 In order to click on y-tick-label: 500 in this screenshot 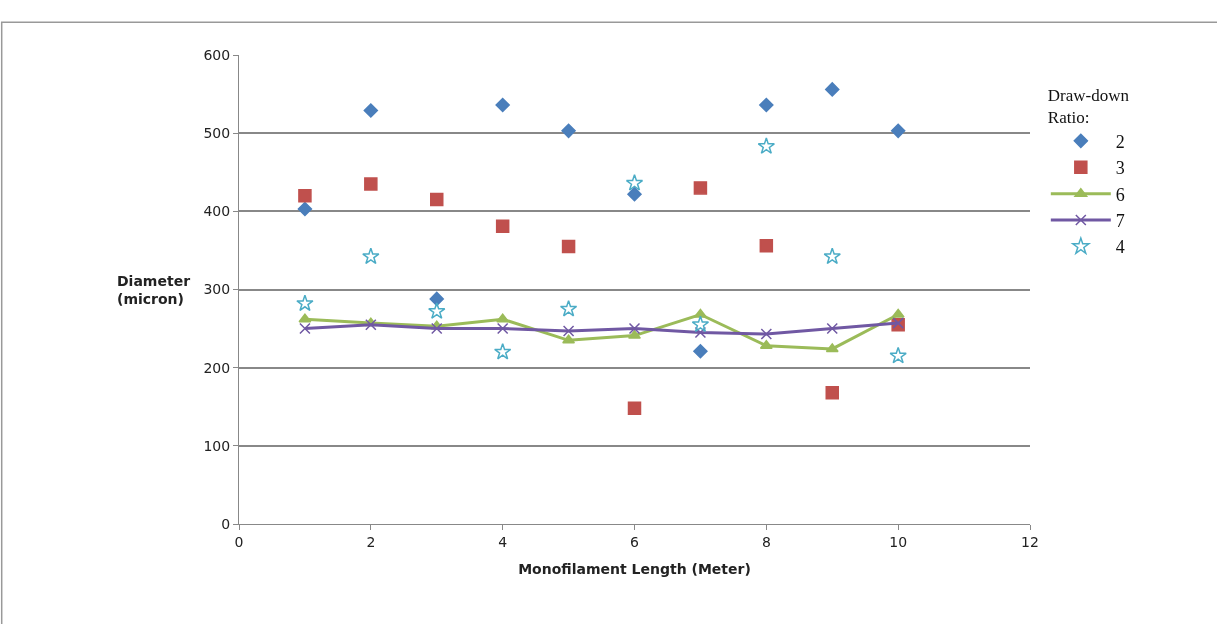, I will do `click(217, 133)`.